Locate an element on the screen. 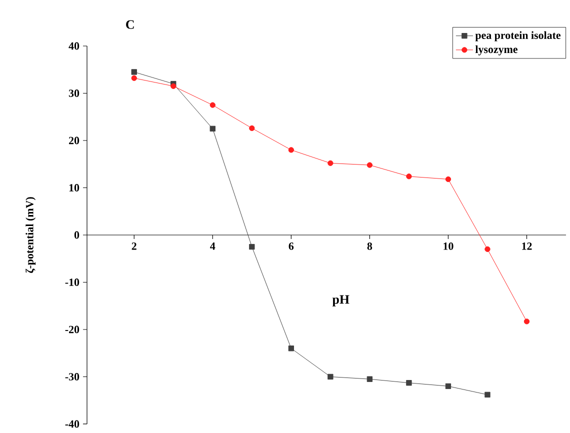 Image resolution: width=570 pixels, height=433 pixels. x-tick-label: 8 is located at coordinates (369, 246).